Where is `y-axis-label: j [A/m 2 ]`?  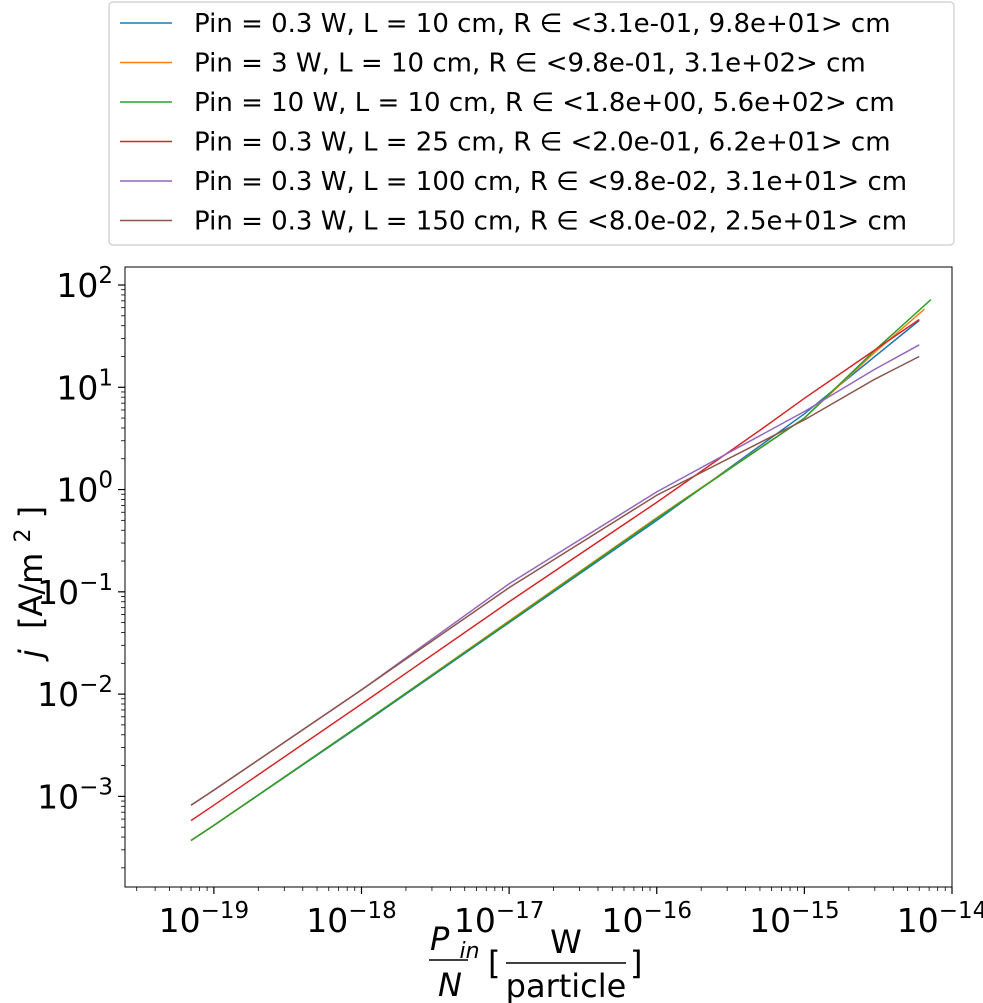 y-axis-label: j [A/m 2 ] is located at coordinates (25, 584).